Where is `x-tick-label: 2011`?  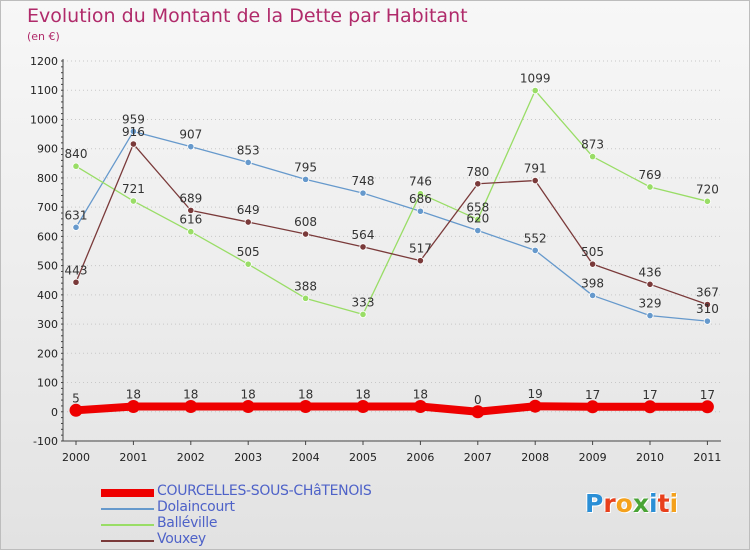 x-tick-label: 2011 is located at coordinates (707, 457).